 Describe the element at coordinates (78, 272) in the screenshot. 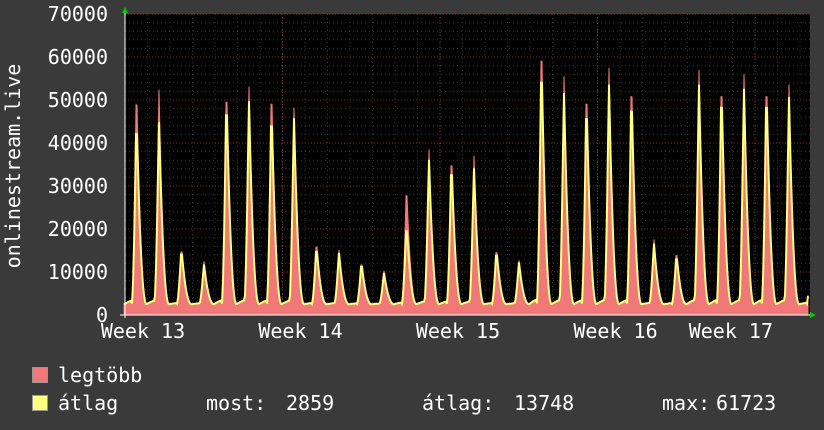

I see `y-tick-label: 10000` at that location.